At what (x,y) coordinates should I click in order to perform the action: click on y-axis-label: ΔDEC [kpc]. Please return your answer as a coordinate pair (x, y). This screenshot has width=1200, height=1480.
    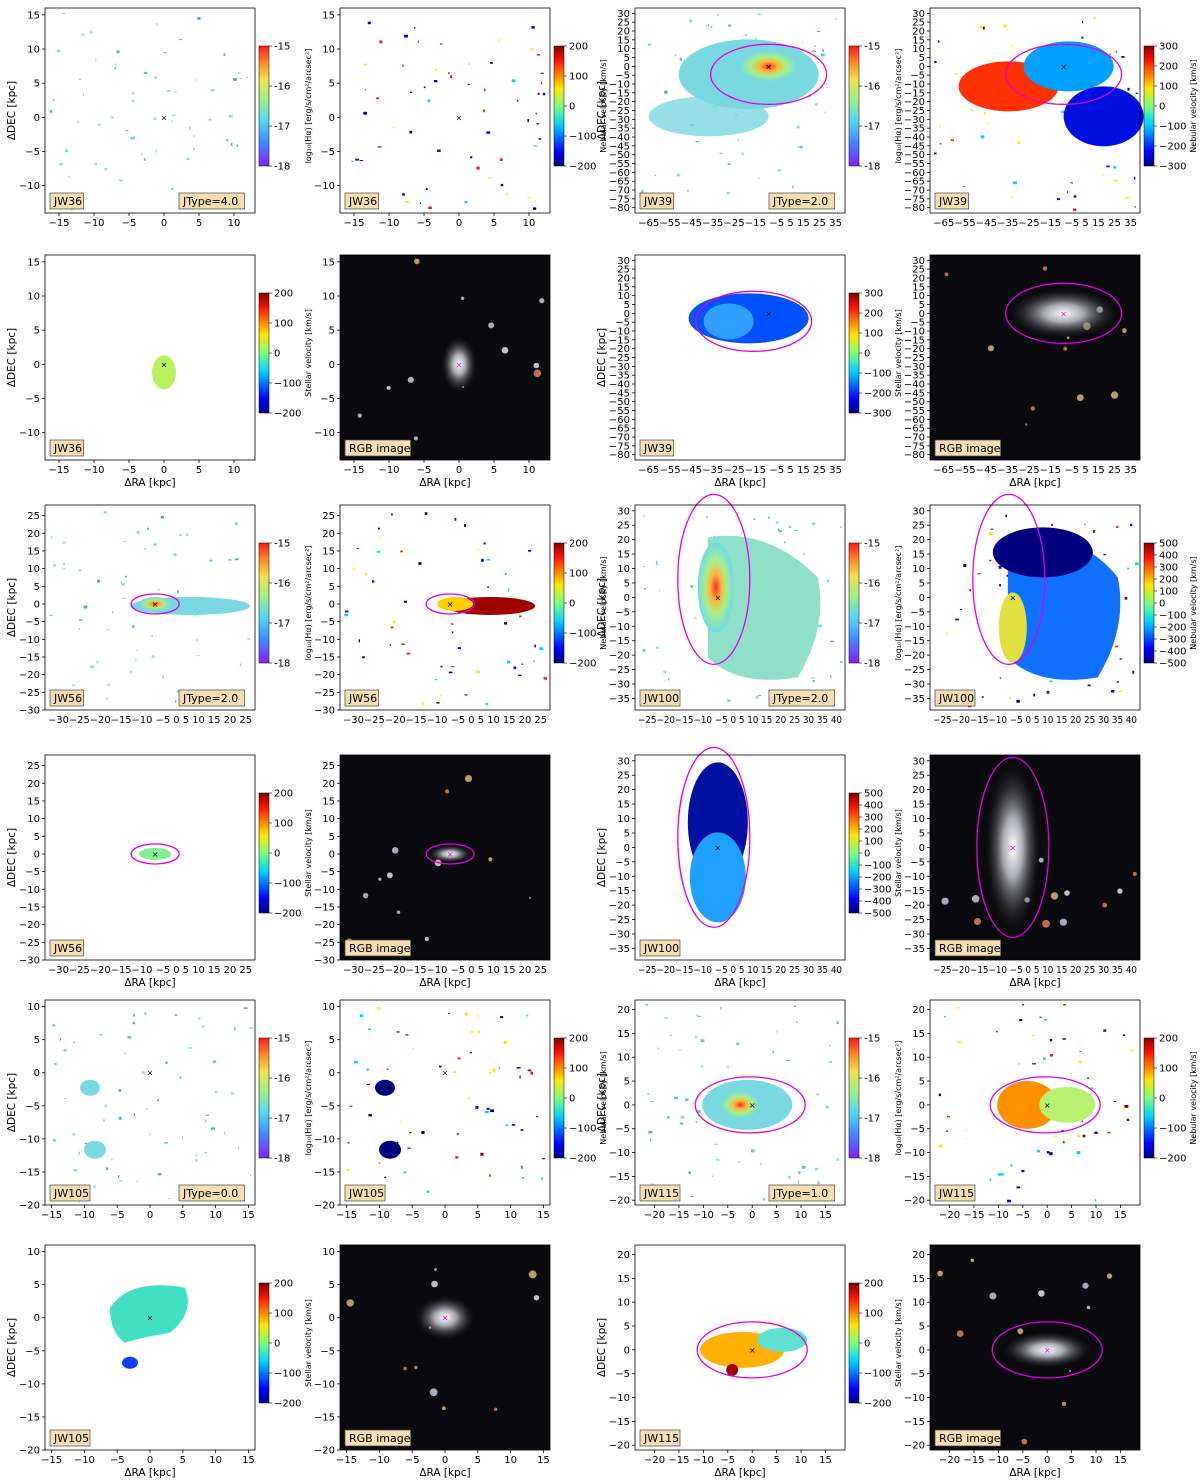
    Looking at the image, I should click on (602, 110).